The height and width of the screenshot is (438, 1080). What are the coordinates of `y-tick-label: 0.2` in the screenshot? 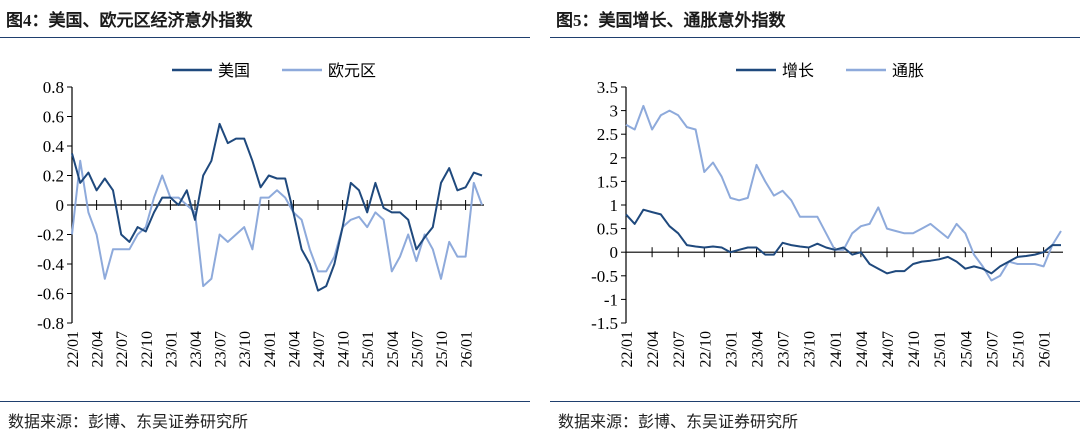 It's located at (53, 176).